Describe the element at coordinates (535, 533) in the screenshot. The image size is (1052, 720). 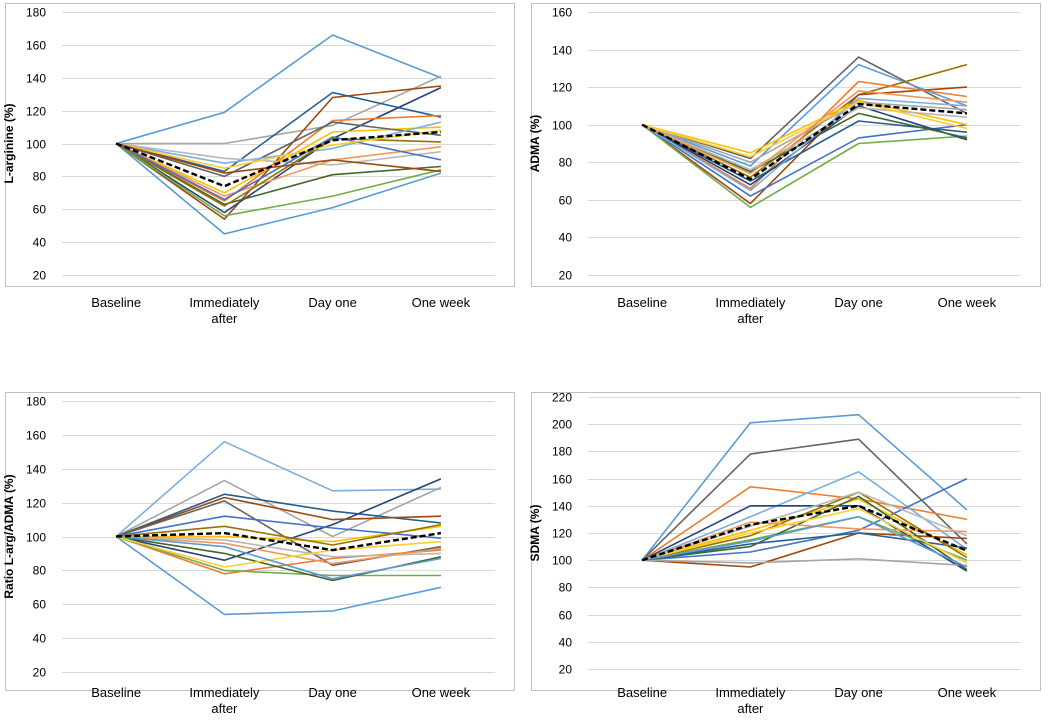
I see `y-axis-label: SDMA (%)` at that location.